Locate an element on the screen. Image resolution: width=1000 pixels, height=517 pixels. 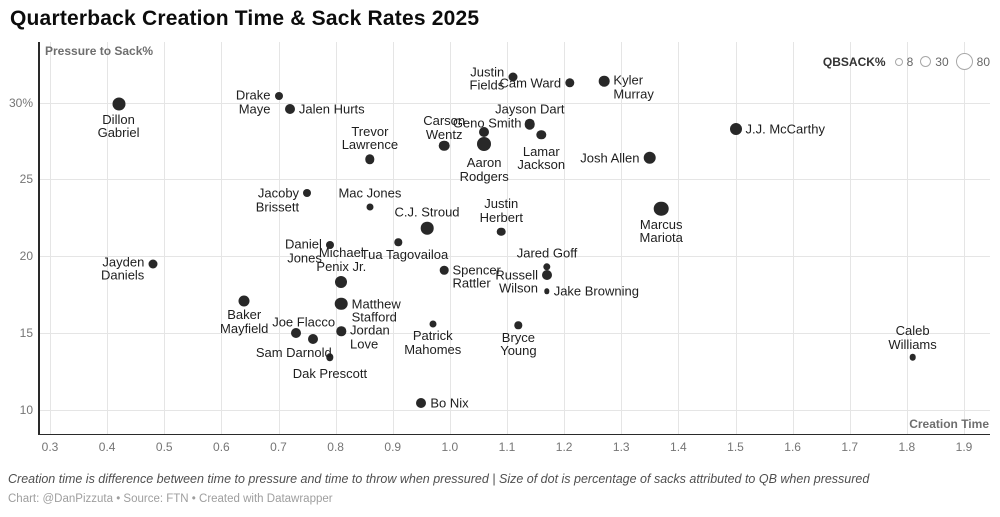
data-point-dillon-gabriel is located at coordinates (119, 104).